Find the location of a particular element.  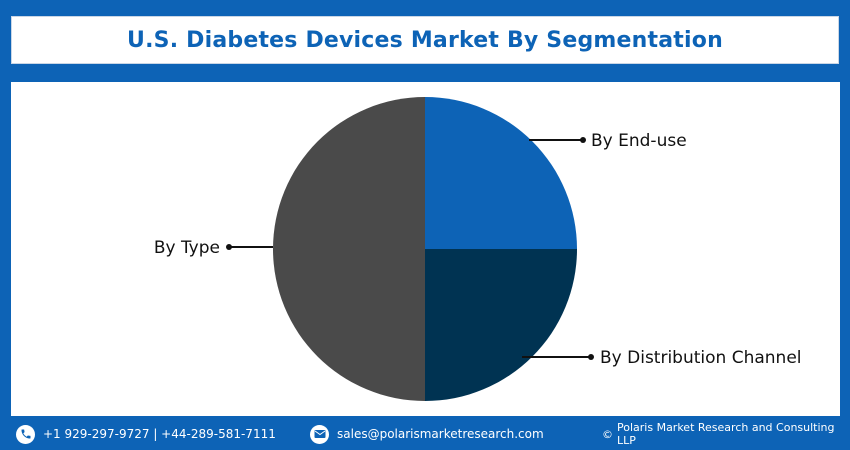

footer-email: sales@polarismarketresearch.com is located at coordinates (427, 434).